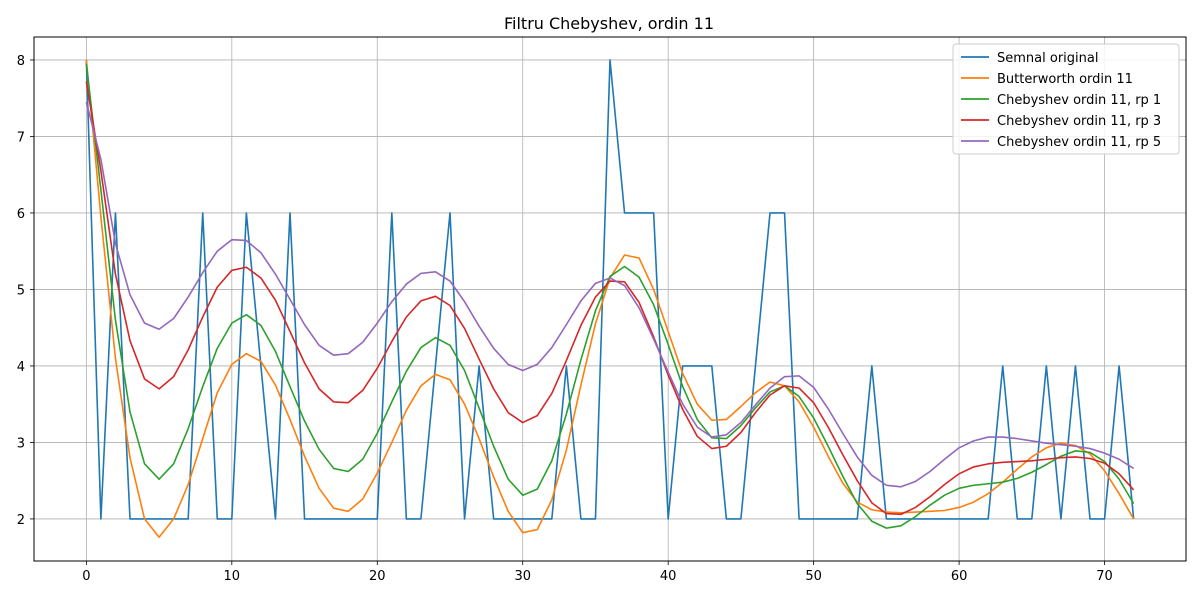 This screenshot has width=1200, height=600. I want to click on y-tick-label: 3, so click(21, 443).